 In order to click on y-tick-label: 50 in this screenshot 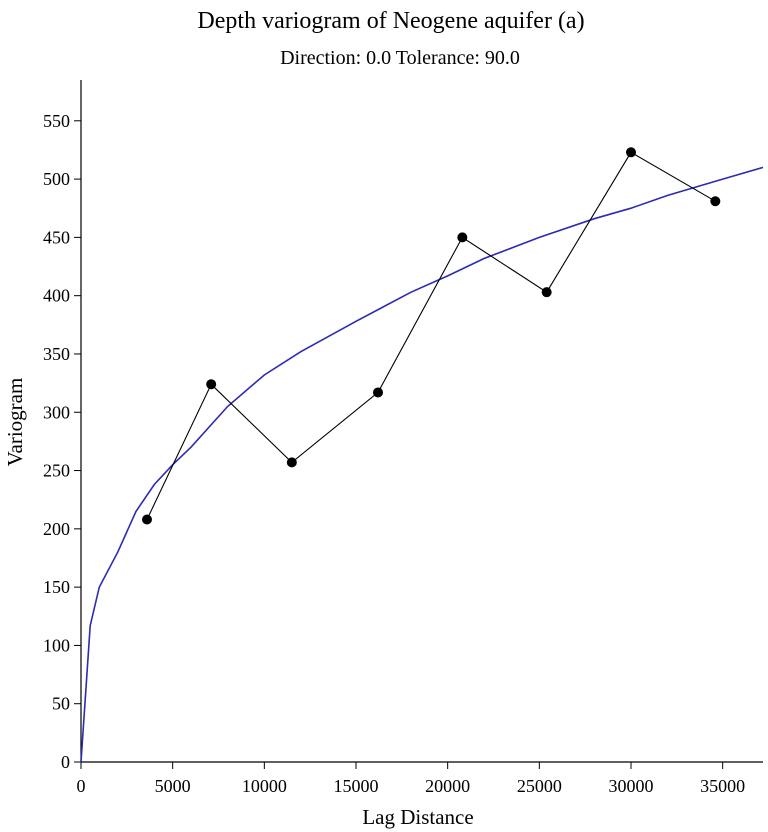, I will do `click(61, 704)`.